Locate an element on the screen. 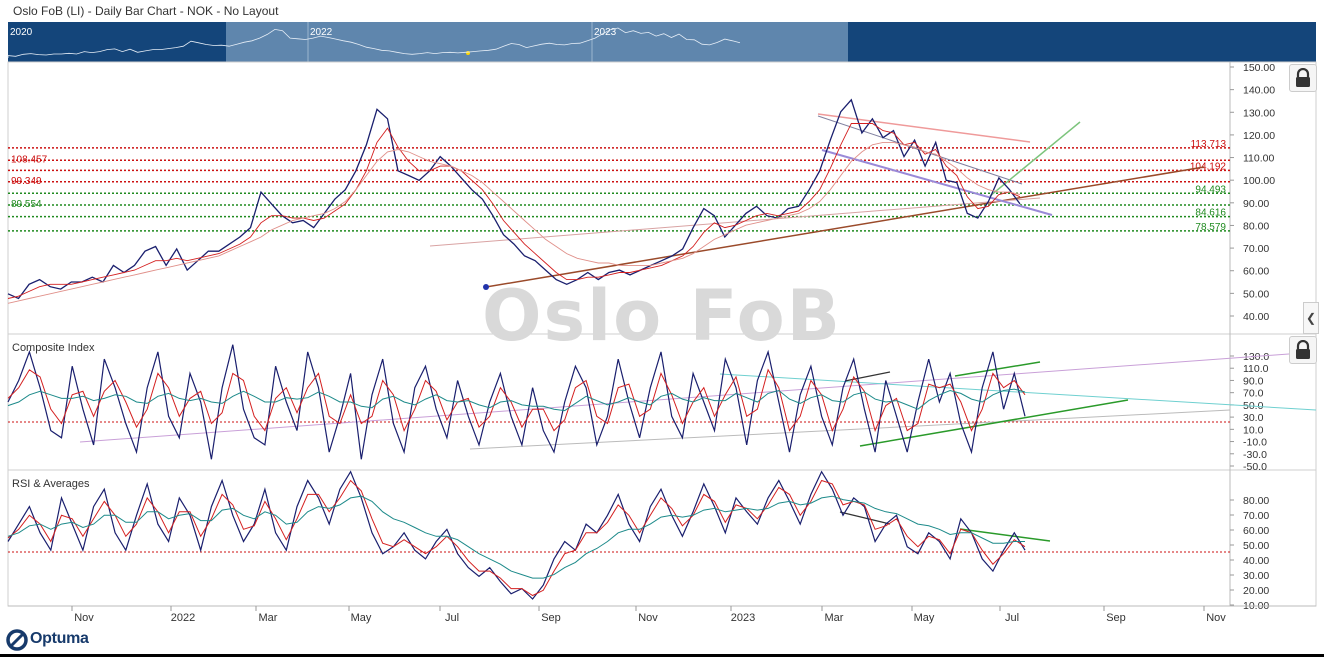 The width and height of the screenshot is (1324, 657). level-label: 99.349 is located at coordinates (26, 181).